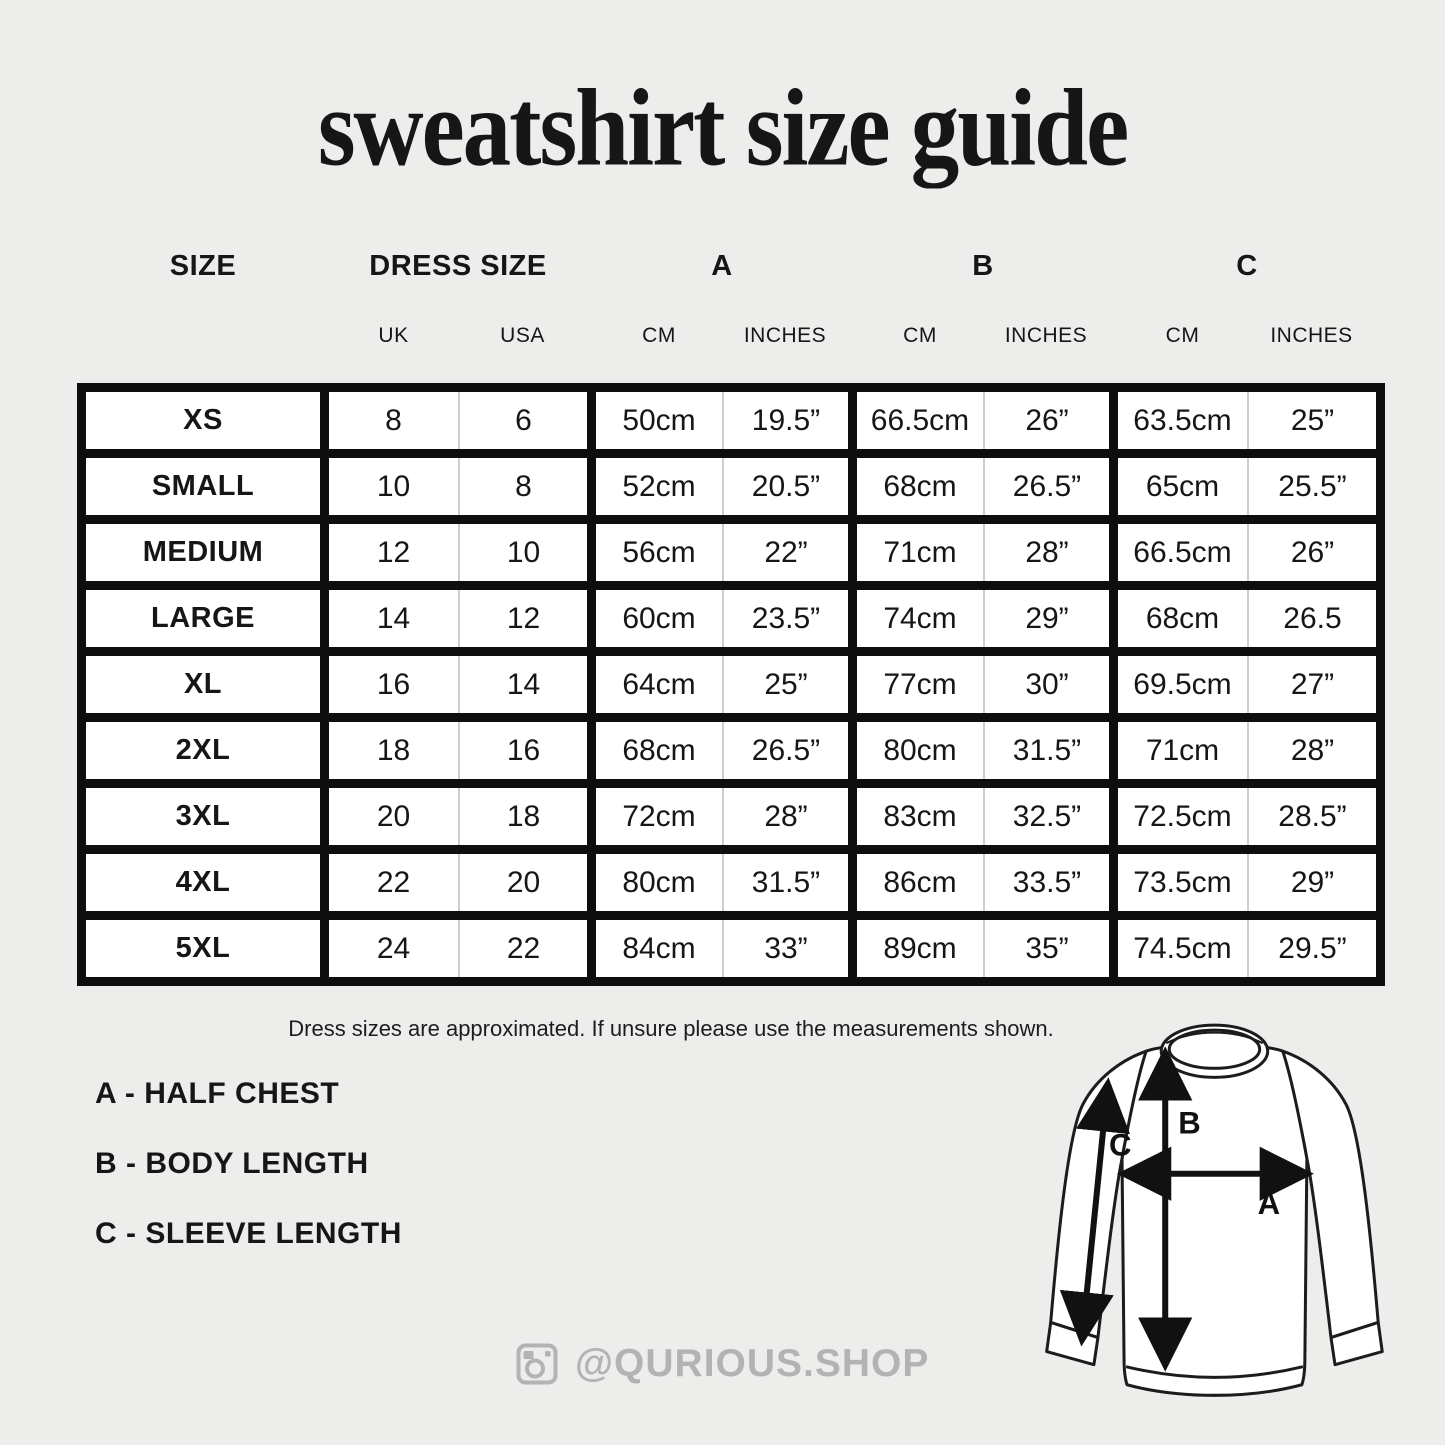  Describe the element at coordinates (659, 882) in the screenshot. I see `measure-value: 80cm` at that location.